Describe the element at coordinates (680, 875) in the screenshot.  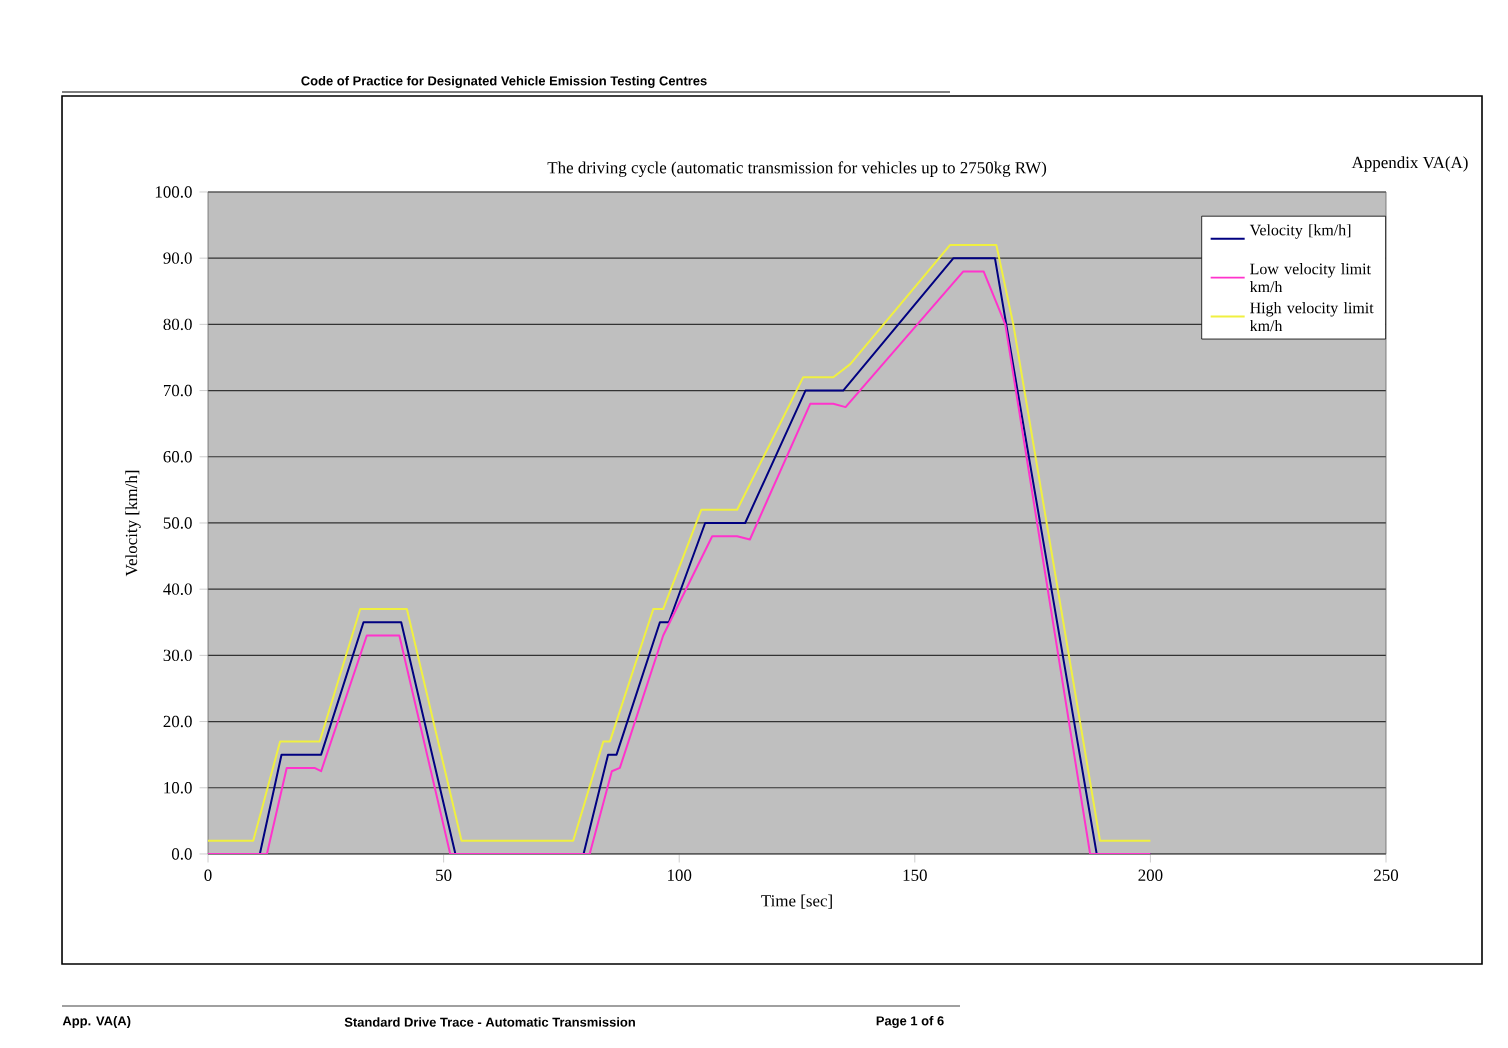
I see `x-tick-label: 100` at that location.